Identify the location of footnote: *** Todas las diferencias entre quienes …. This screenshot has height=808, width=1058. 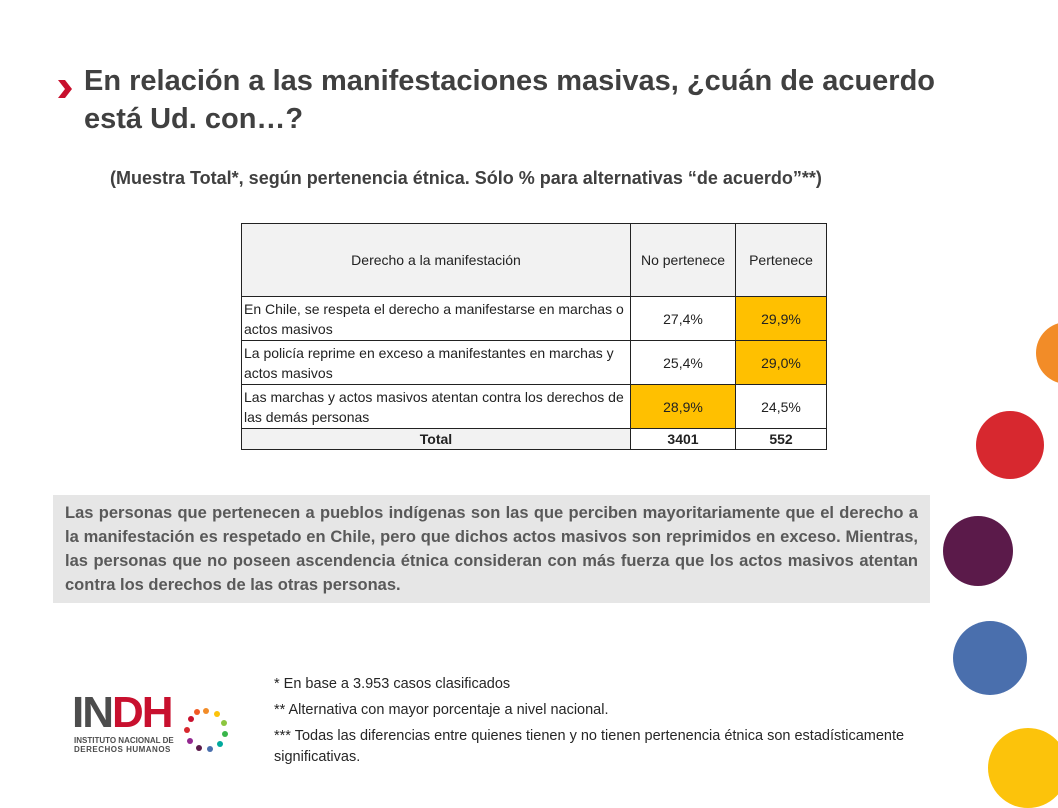
(589, 746).